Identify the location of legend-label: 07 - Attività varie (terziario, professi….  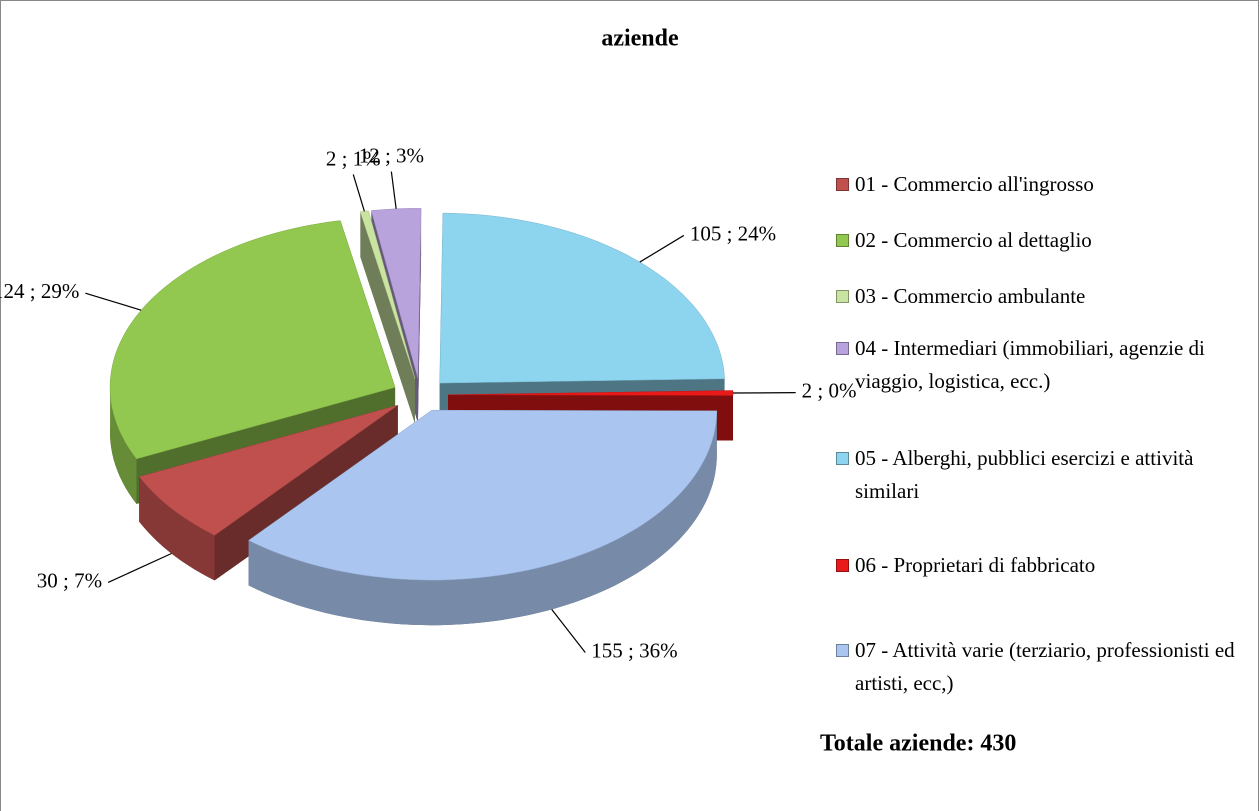
(1045, 666).